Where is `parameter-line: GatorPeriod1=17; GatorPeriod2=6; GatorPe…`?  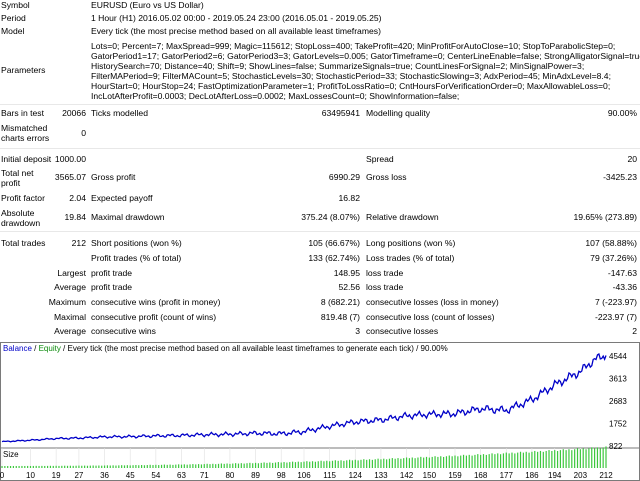 parameter-line: GatorPeriod1=17; GatorPeriod2=6; GatorPe… is located at coordinates (365, 56).